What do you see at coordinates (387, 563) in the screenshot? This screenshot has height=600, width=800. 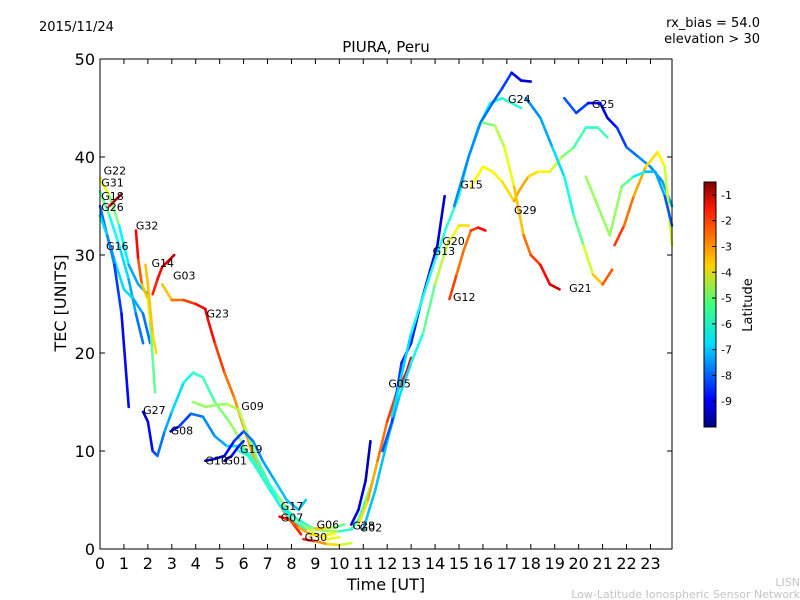 I see `x-tick-label: 12` at bounding box center [387, 563].